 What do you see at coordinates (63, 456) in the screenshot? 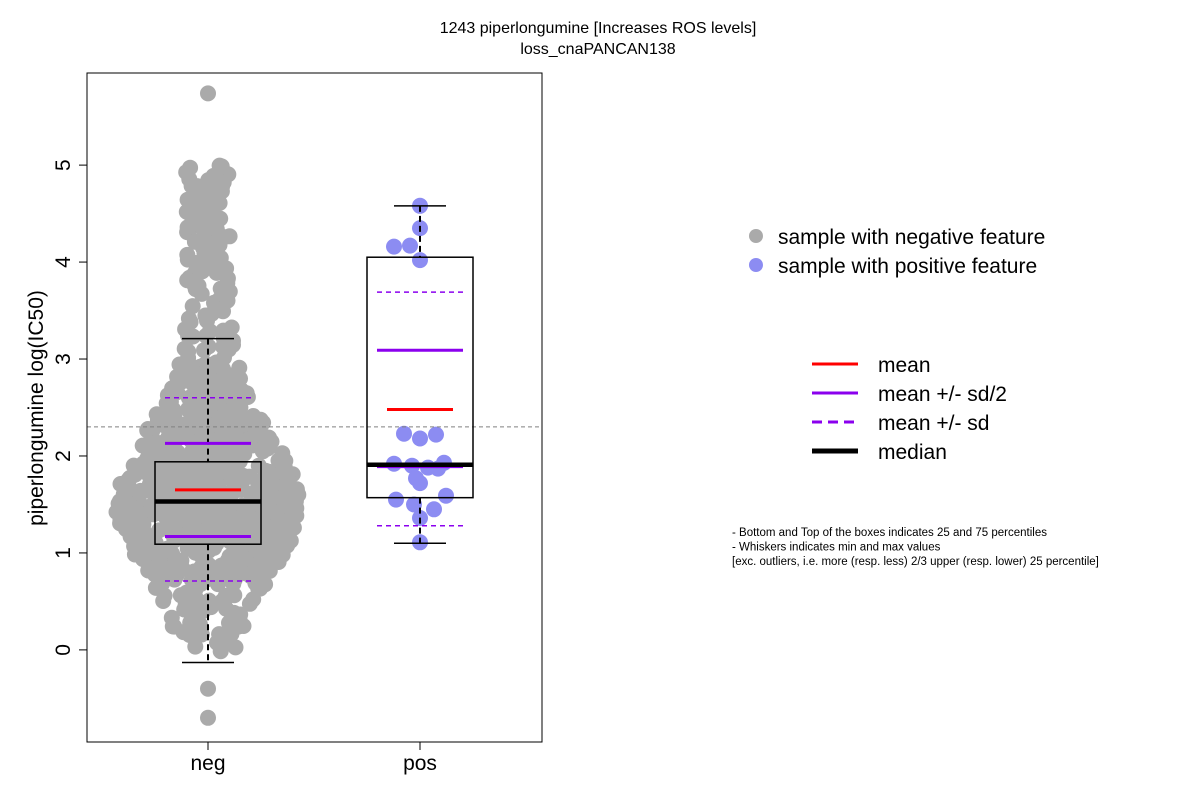
I see `y-tick-label: 2` at bounding box center [63, 456].